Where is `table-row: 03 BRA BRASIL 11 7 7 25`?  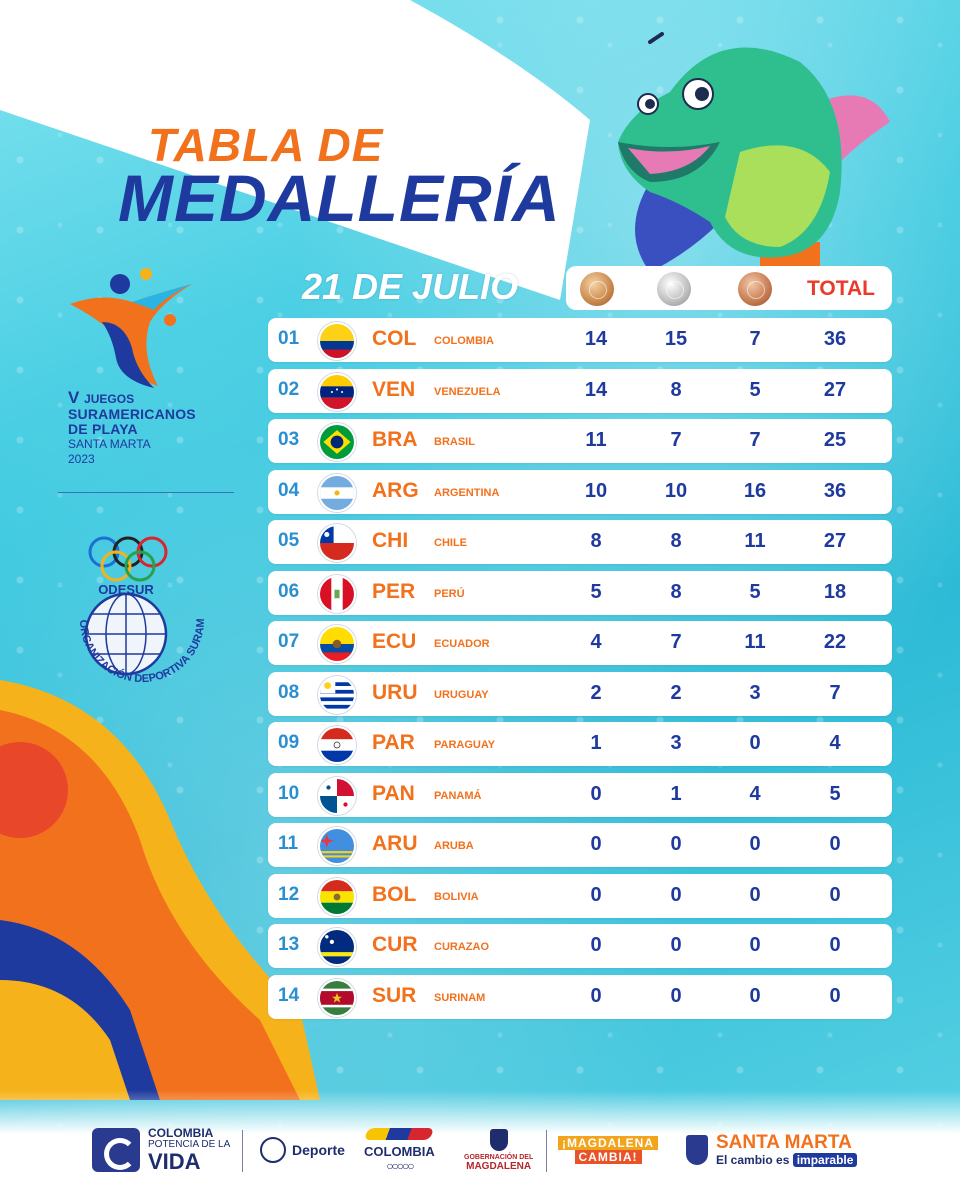
table-row: 03 BRA BRASIL 11 7 7 25 is located at coordinates (580, 441).